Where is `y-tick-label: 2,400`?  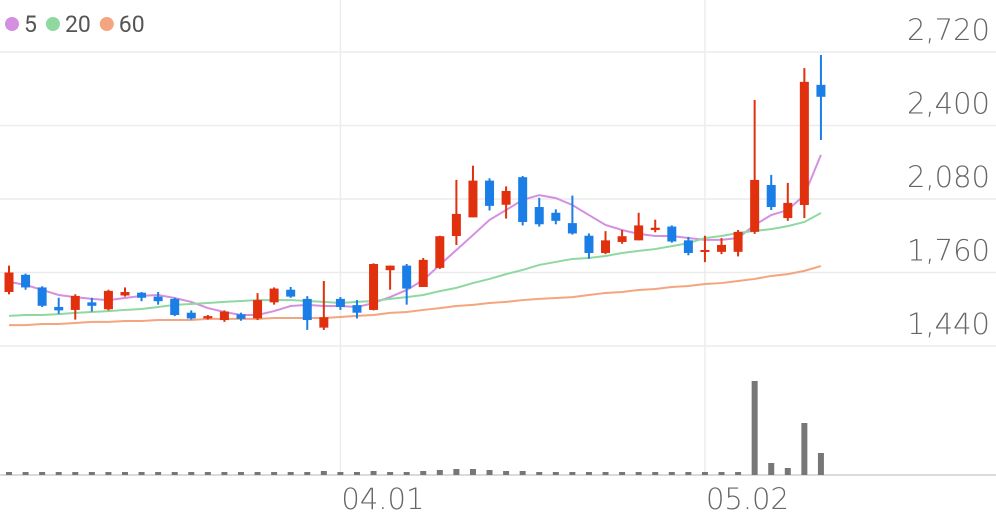 y-tick-label: 2,400 is located at coordinates (948, 104).